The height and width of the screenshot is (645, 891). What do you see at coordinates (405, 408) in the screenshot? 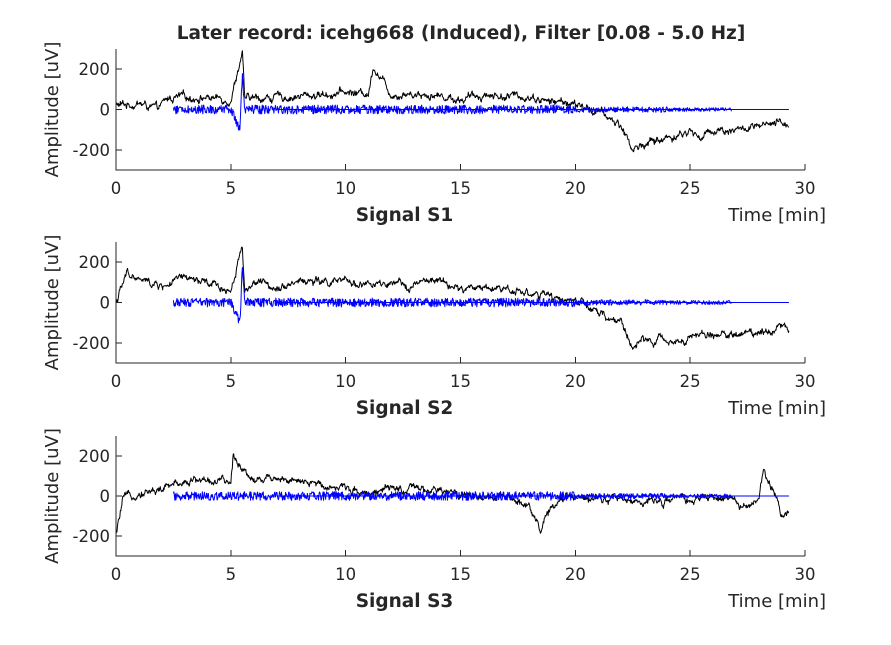
I see `x-axis-label: Signal S2` at bounding box center [405, 408].